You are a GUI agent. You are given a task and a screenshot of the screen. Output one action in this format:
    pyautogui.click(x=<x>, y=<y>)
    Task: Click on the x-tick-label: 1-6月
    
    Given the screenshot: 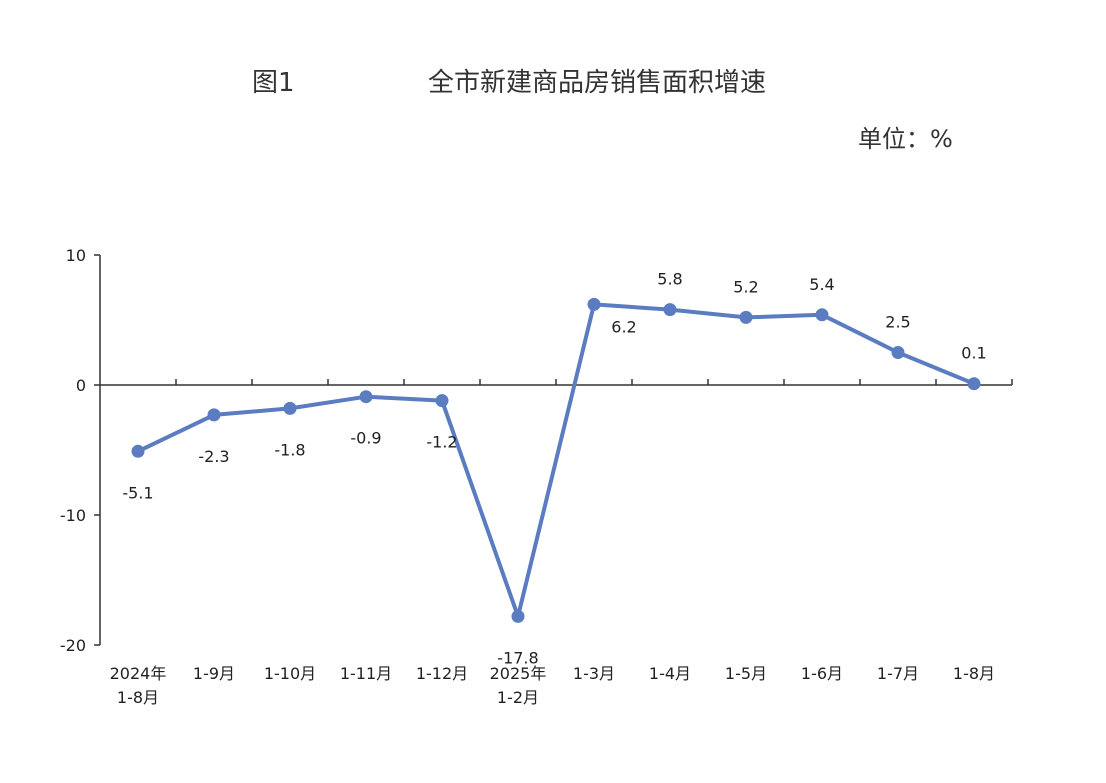 What is the action you would take?
    pyautogui.click(x=822, y=673)
    